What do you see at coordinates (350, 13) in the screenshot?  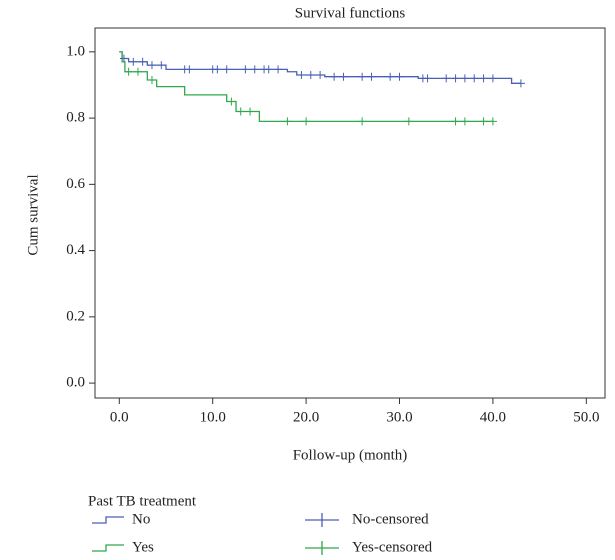 I see `chart-title: Survival functions` at bounding box center [350, 13].